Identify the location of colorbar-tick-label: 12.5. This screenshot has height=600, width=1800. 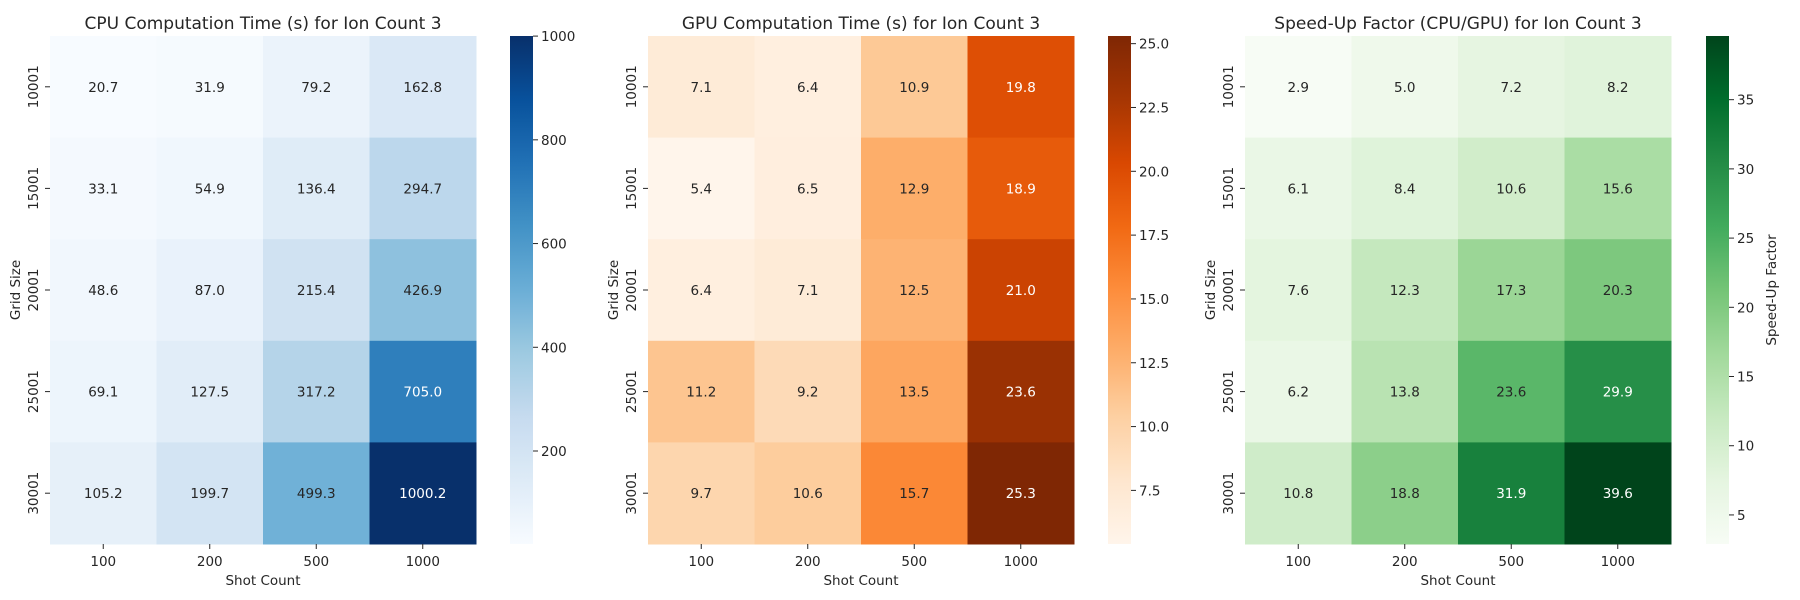
(1154, 364).